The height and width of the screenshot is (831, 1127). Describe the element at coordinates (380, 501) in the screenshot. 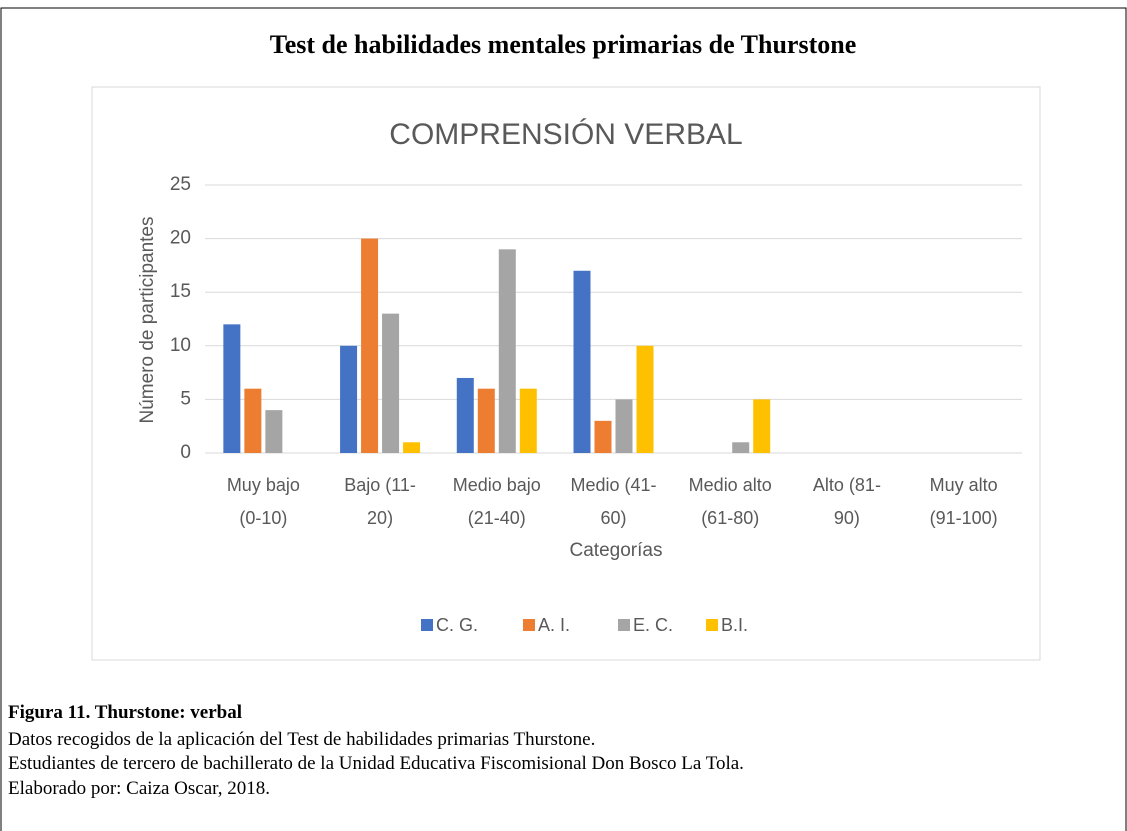

I see `x-tick-label: Bajo (11- 20)` at that location.